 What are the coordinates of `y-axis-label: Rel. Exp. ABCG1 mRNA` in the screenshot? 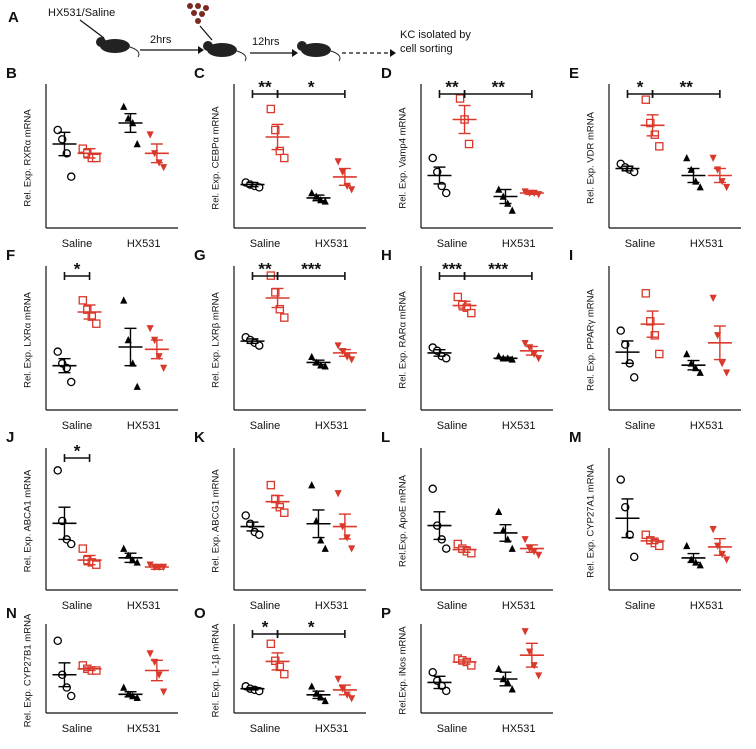 It's located at (216, 521).